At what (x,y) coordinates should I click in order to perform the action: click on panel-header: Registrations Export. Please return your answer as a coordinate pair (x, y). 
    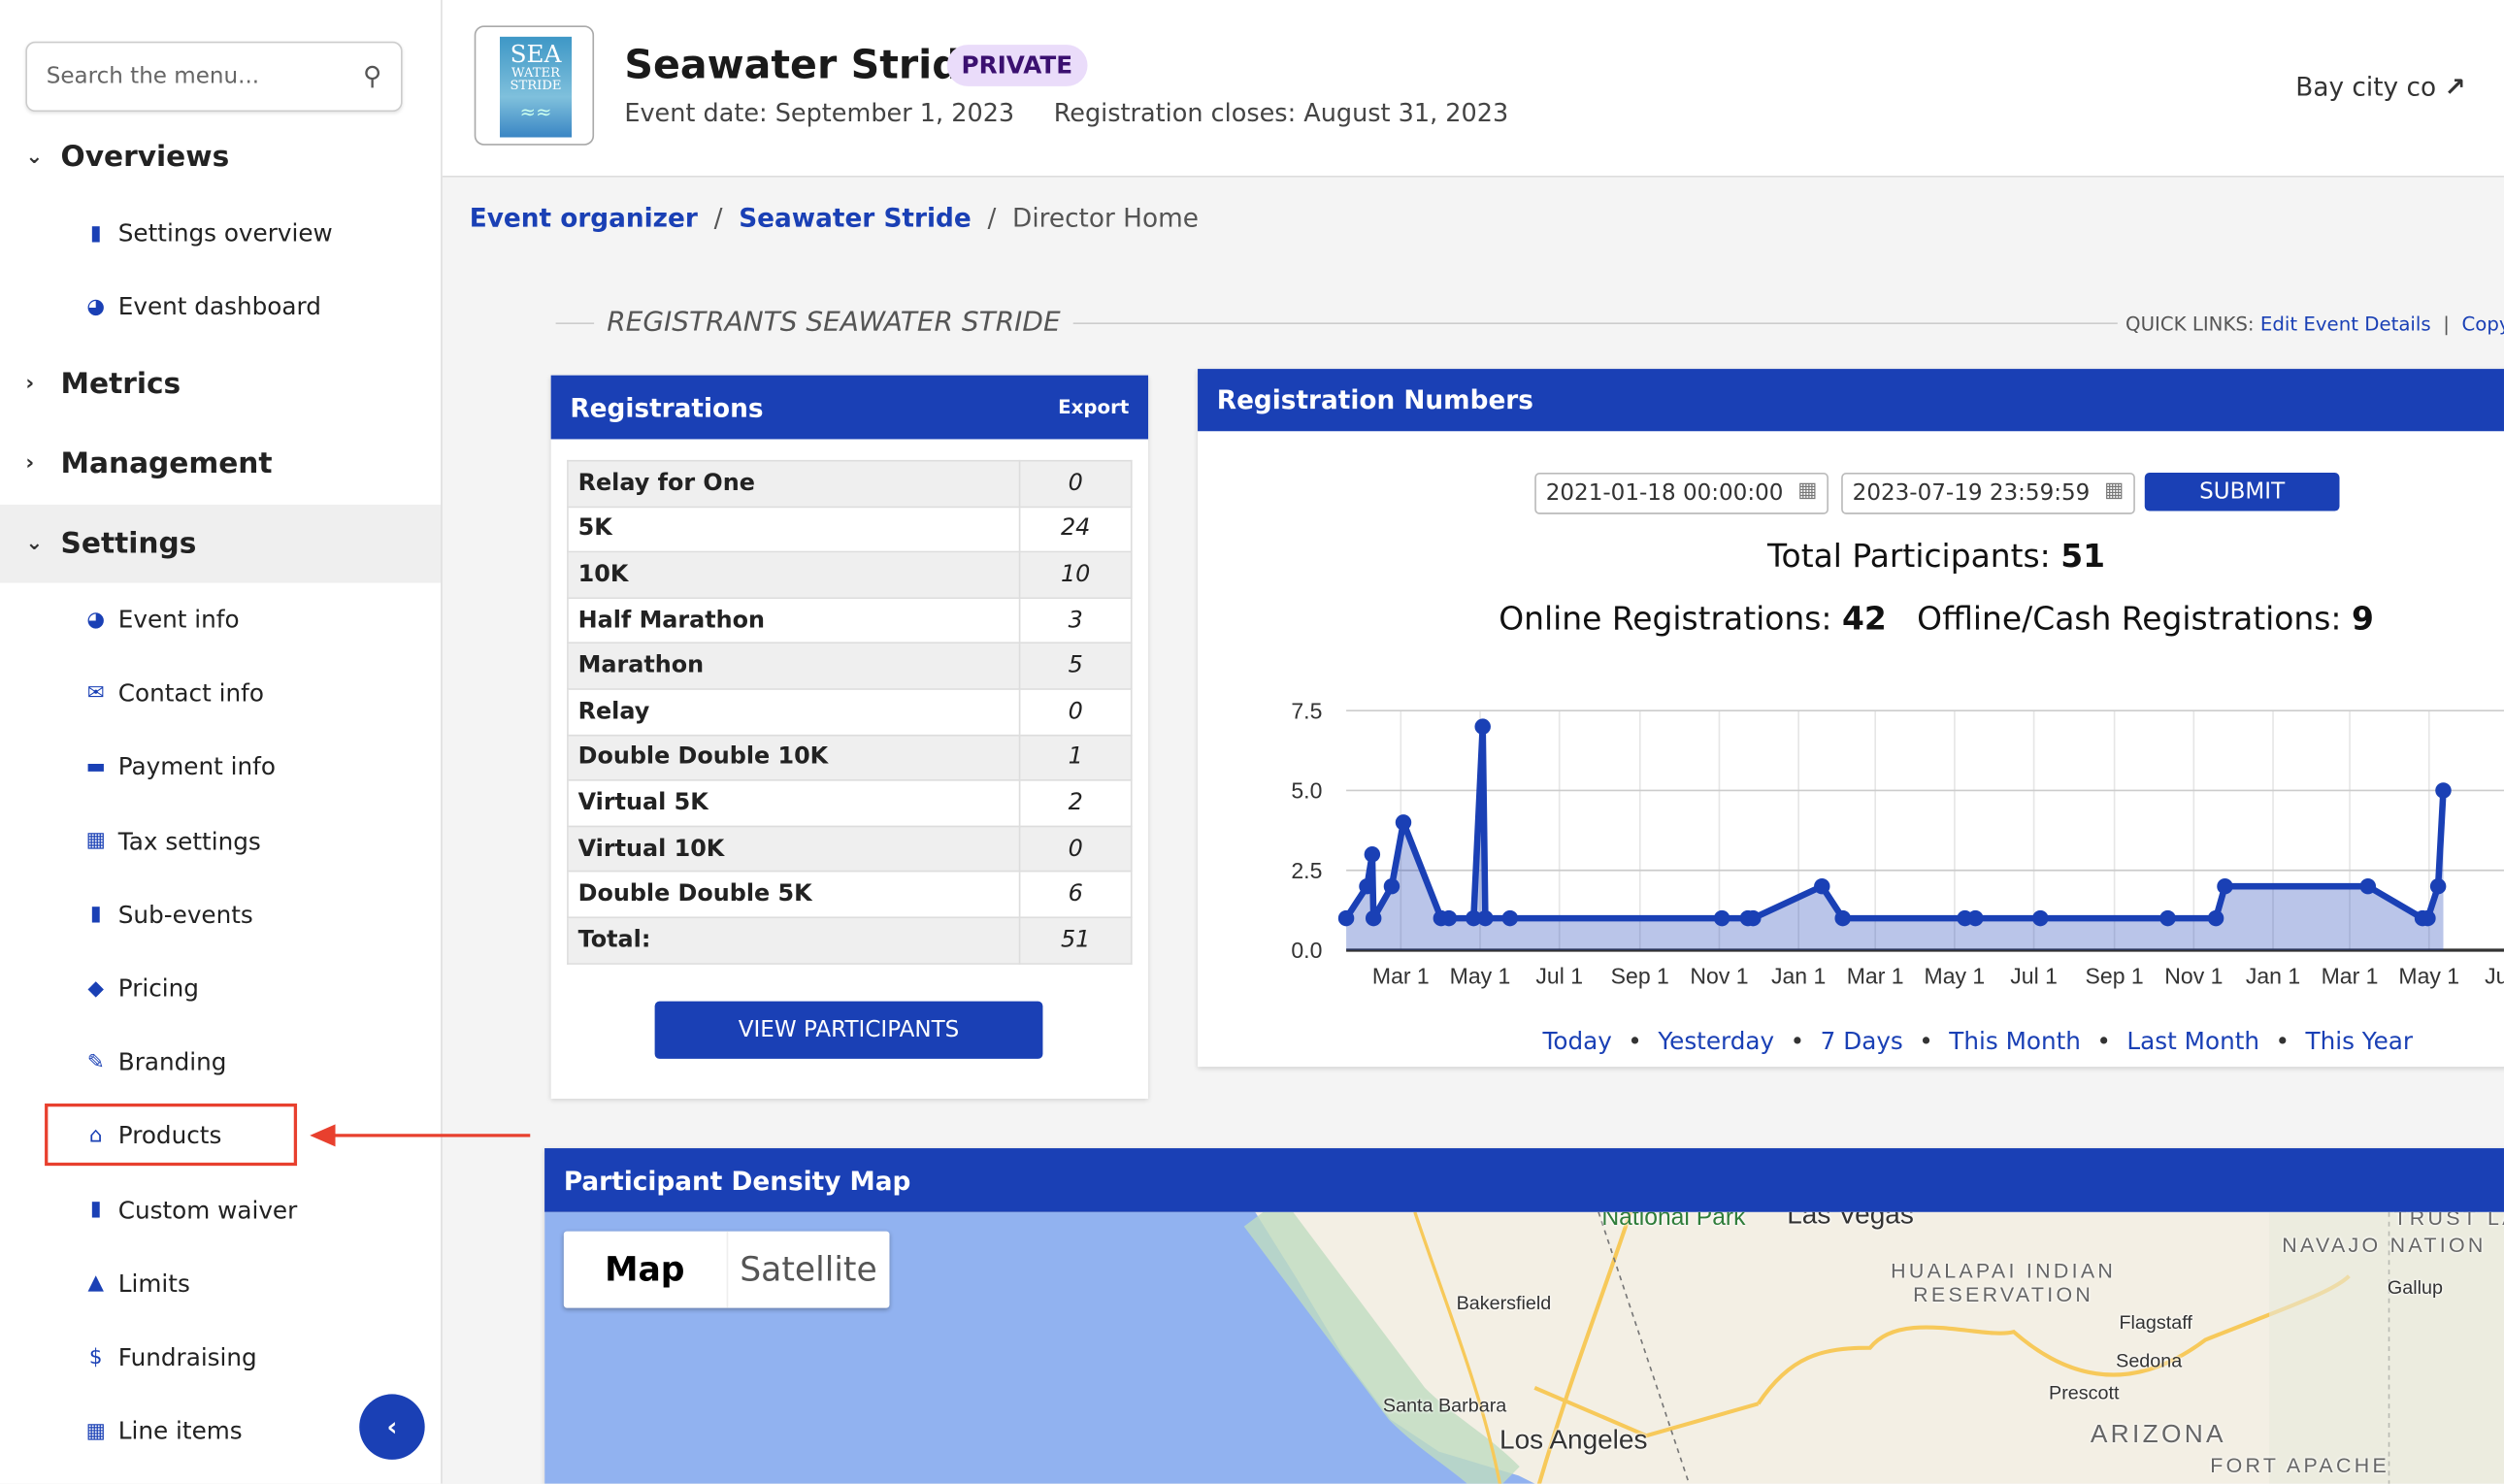
    Looking at the image, I should click on (849, 407).